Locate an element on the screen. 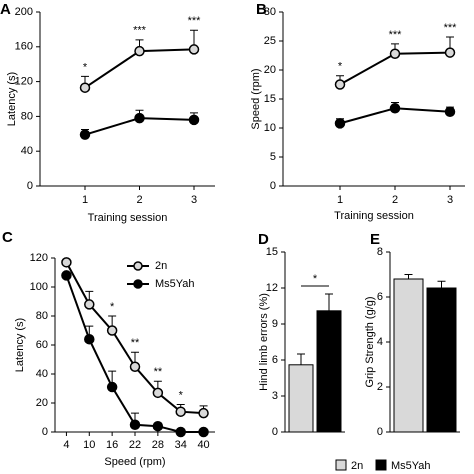 The image size is (474, 474). y-axis-label: Hind limb errors (%) is located at coordinates (264, 342).